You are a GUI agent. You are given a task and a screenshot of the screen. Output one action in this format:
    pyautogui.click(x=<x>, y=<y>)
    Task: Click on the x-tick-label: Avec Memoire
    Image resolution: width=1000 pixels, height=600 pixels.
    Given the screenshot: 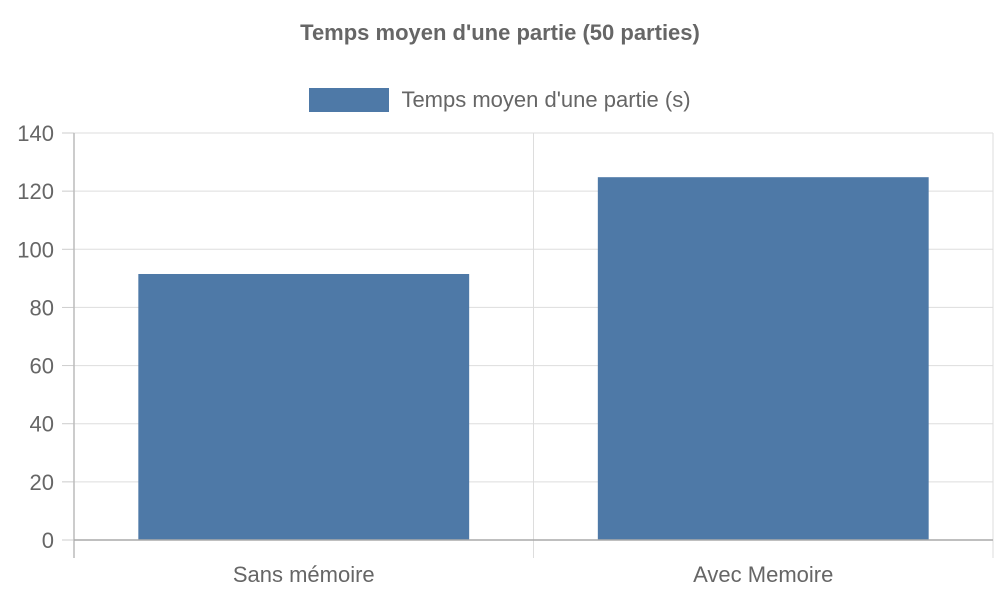 What is the action you would take?
    pyautogui.click(x=763, y=574)
    